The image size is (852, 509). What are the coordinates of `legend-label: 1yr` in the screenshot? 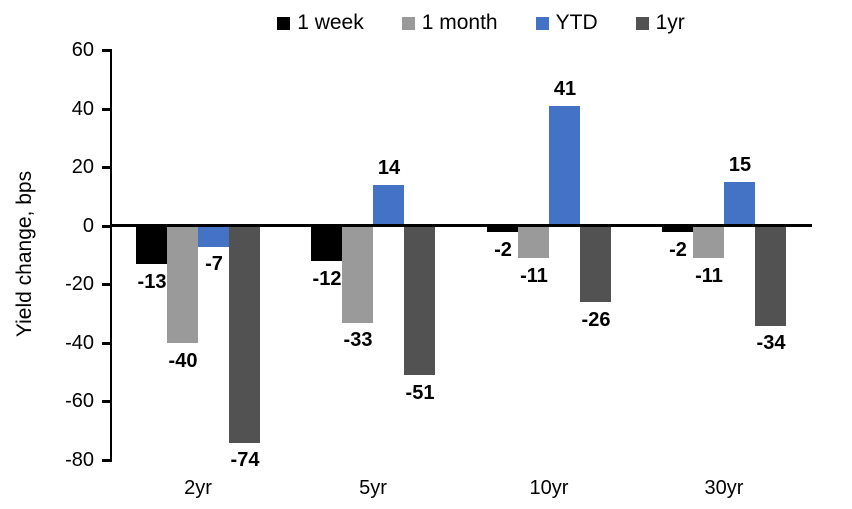 It's located at (670, 22).